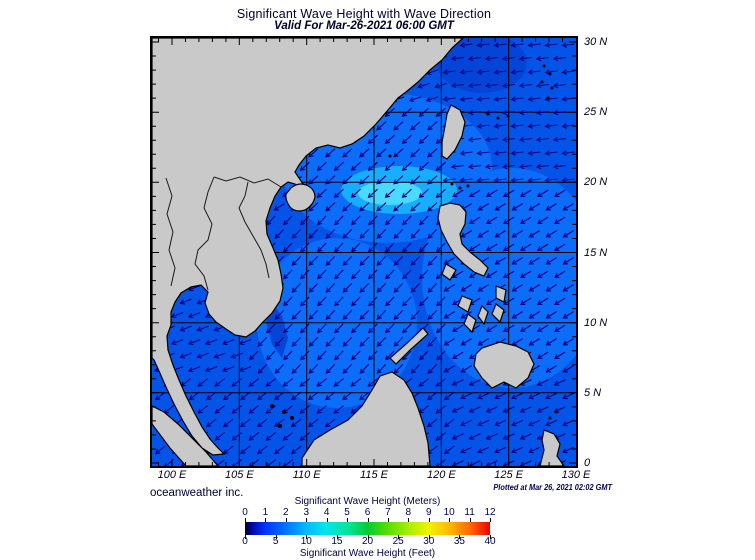  I want to click on island-panay, so click(465, 304).